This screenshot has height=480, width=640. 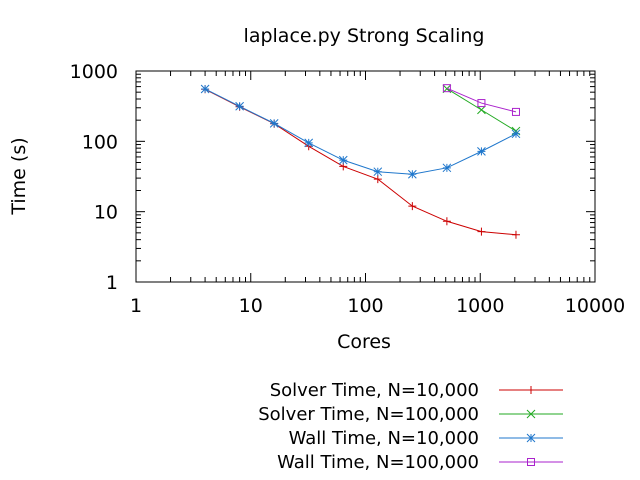 What do you see at coordinates (112, 283) in the screenshot?
I see `y-tick-label: 1` at bounding box center [112, 283].